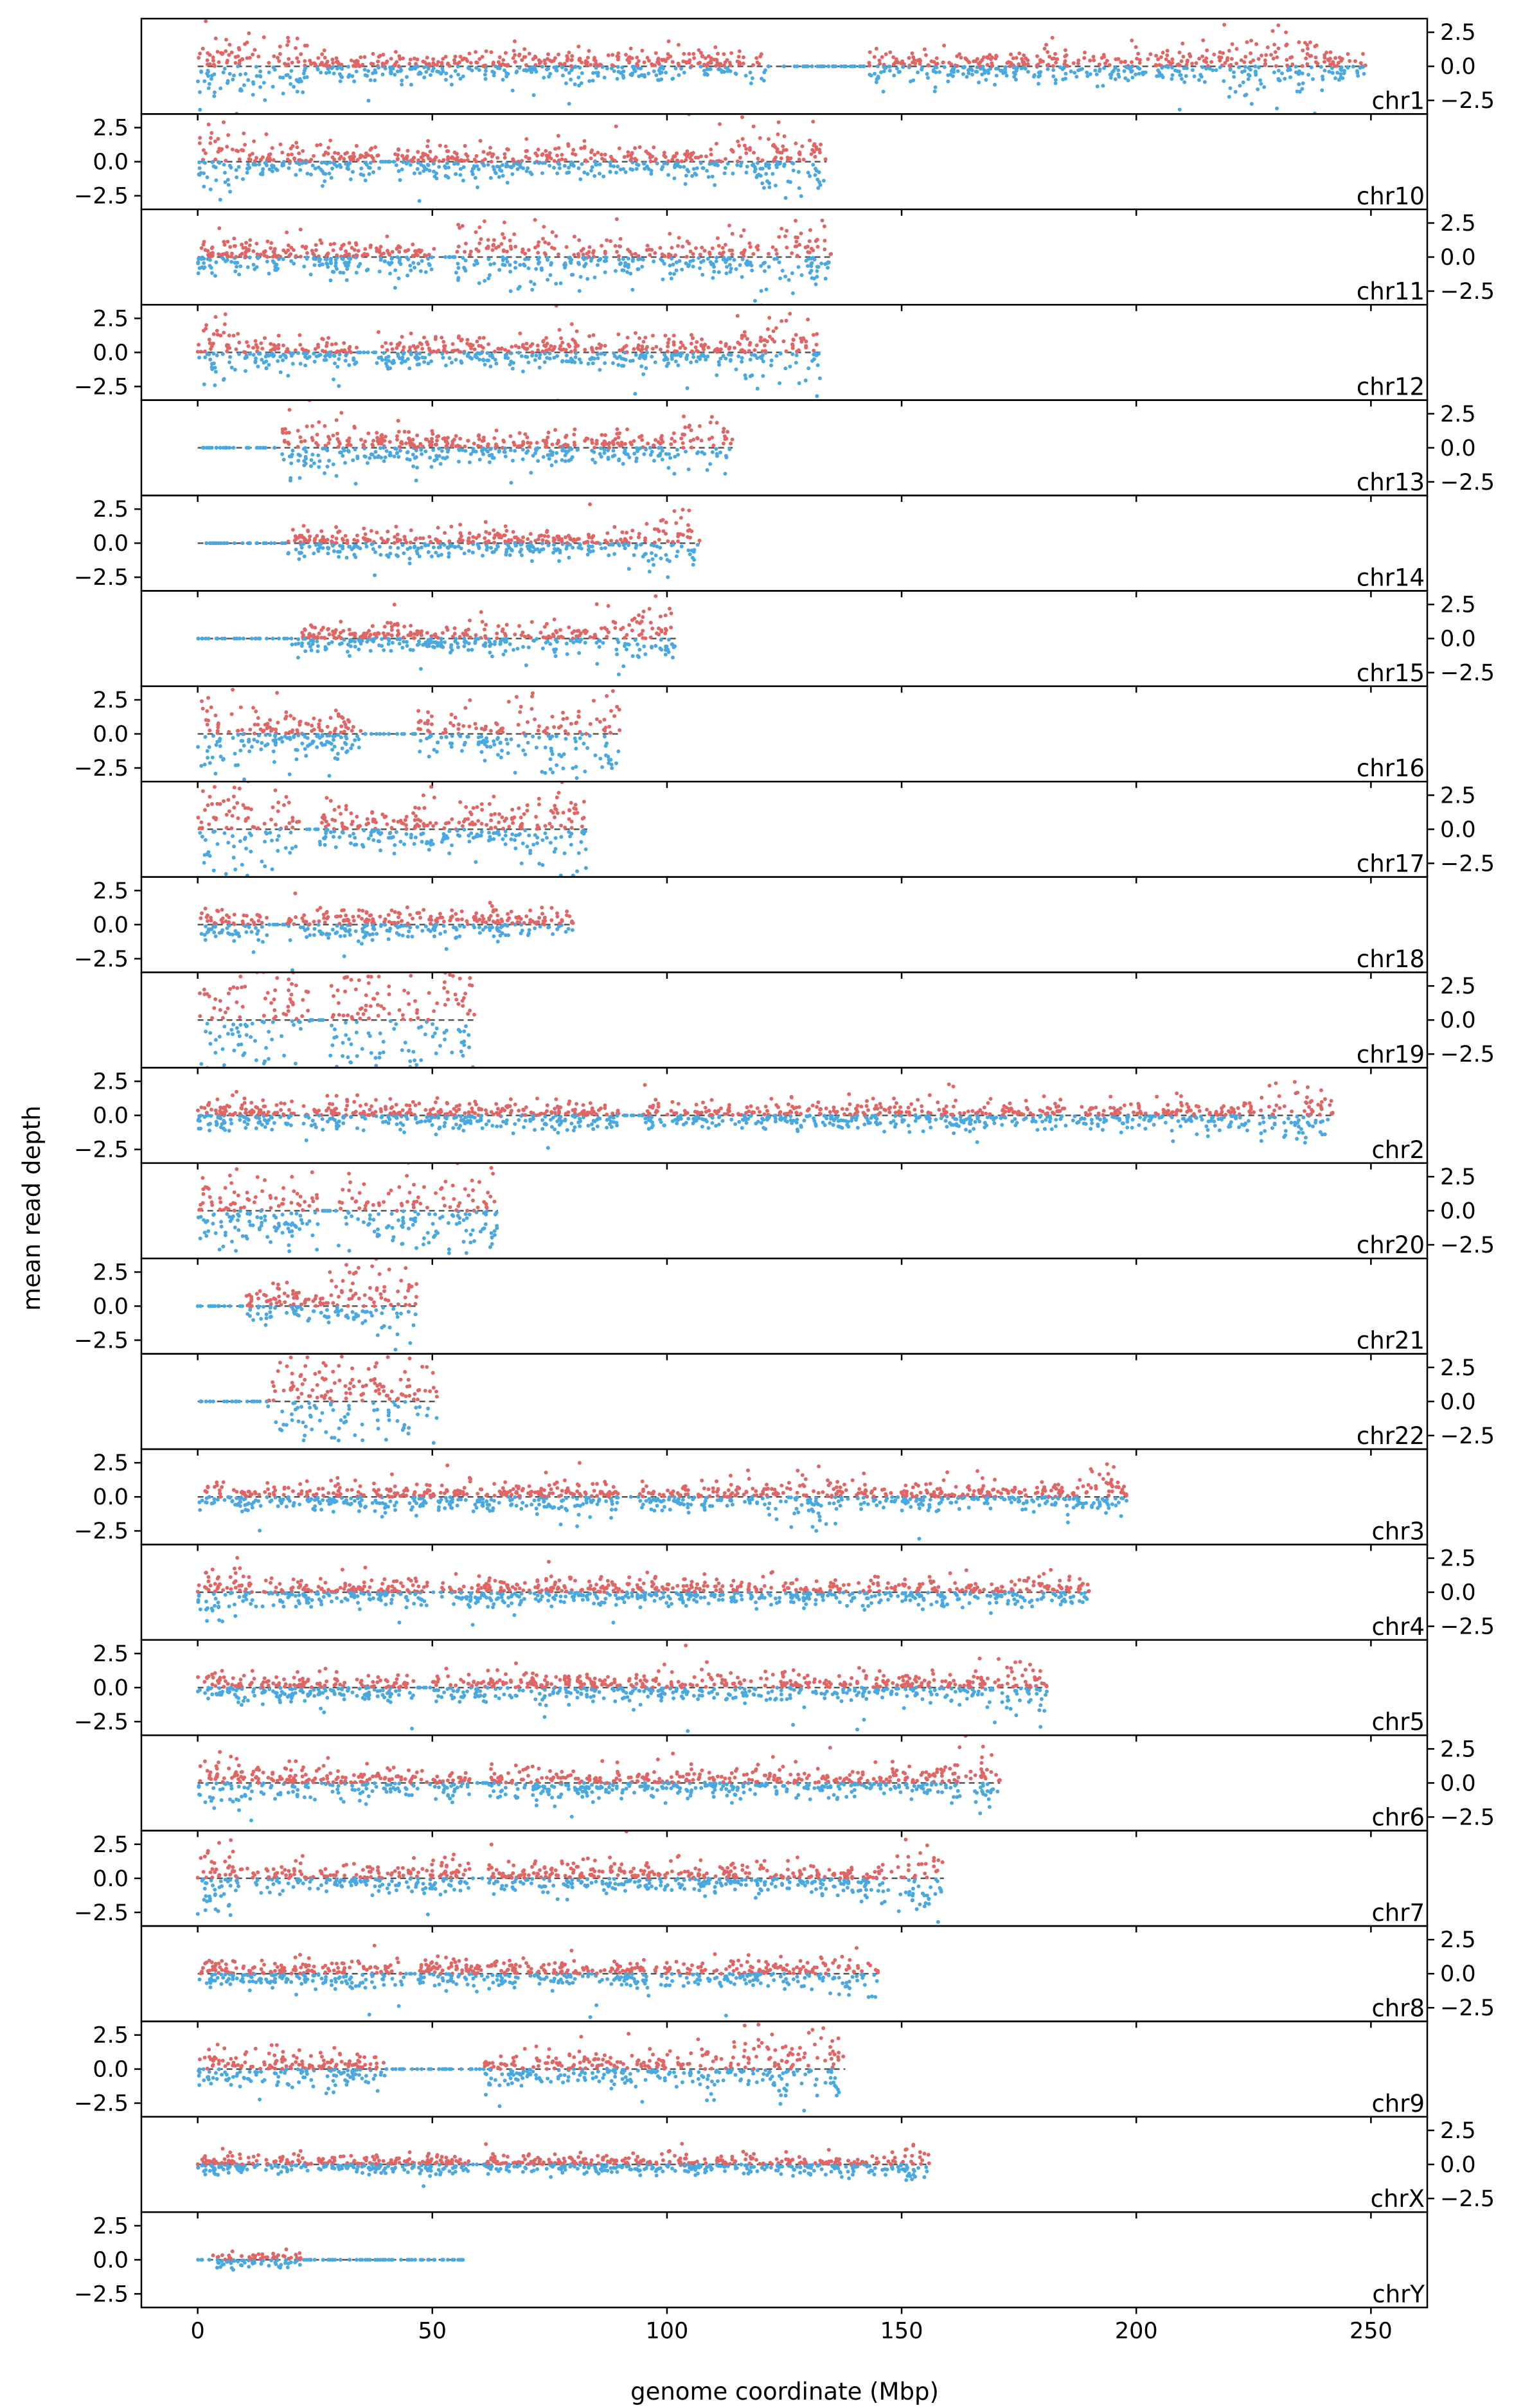 This screenshot has height=2408, width=1532. What do you see at coordinates (515, 261) in the screenshot?
I see `panel-points` at bounding box center [515, 261].